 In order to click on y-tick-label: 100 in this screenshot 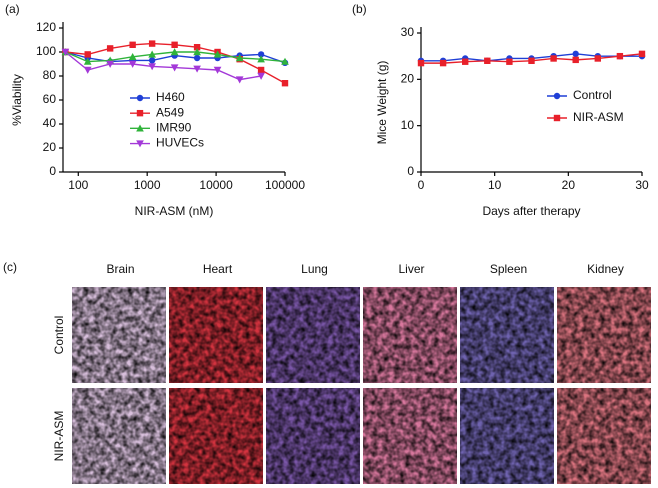, I will do `click(46, 51)`.